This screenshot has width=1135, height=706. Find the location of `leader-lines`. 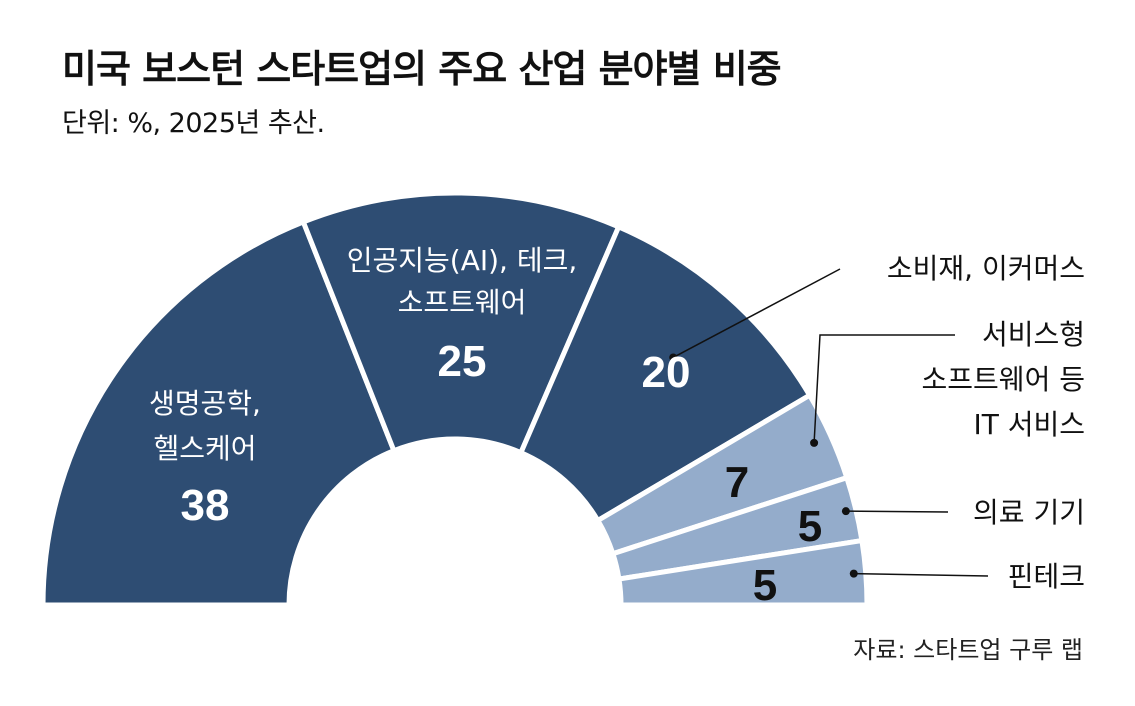

leader-lines is located at coordinates (829, 423).